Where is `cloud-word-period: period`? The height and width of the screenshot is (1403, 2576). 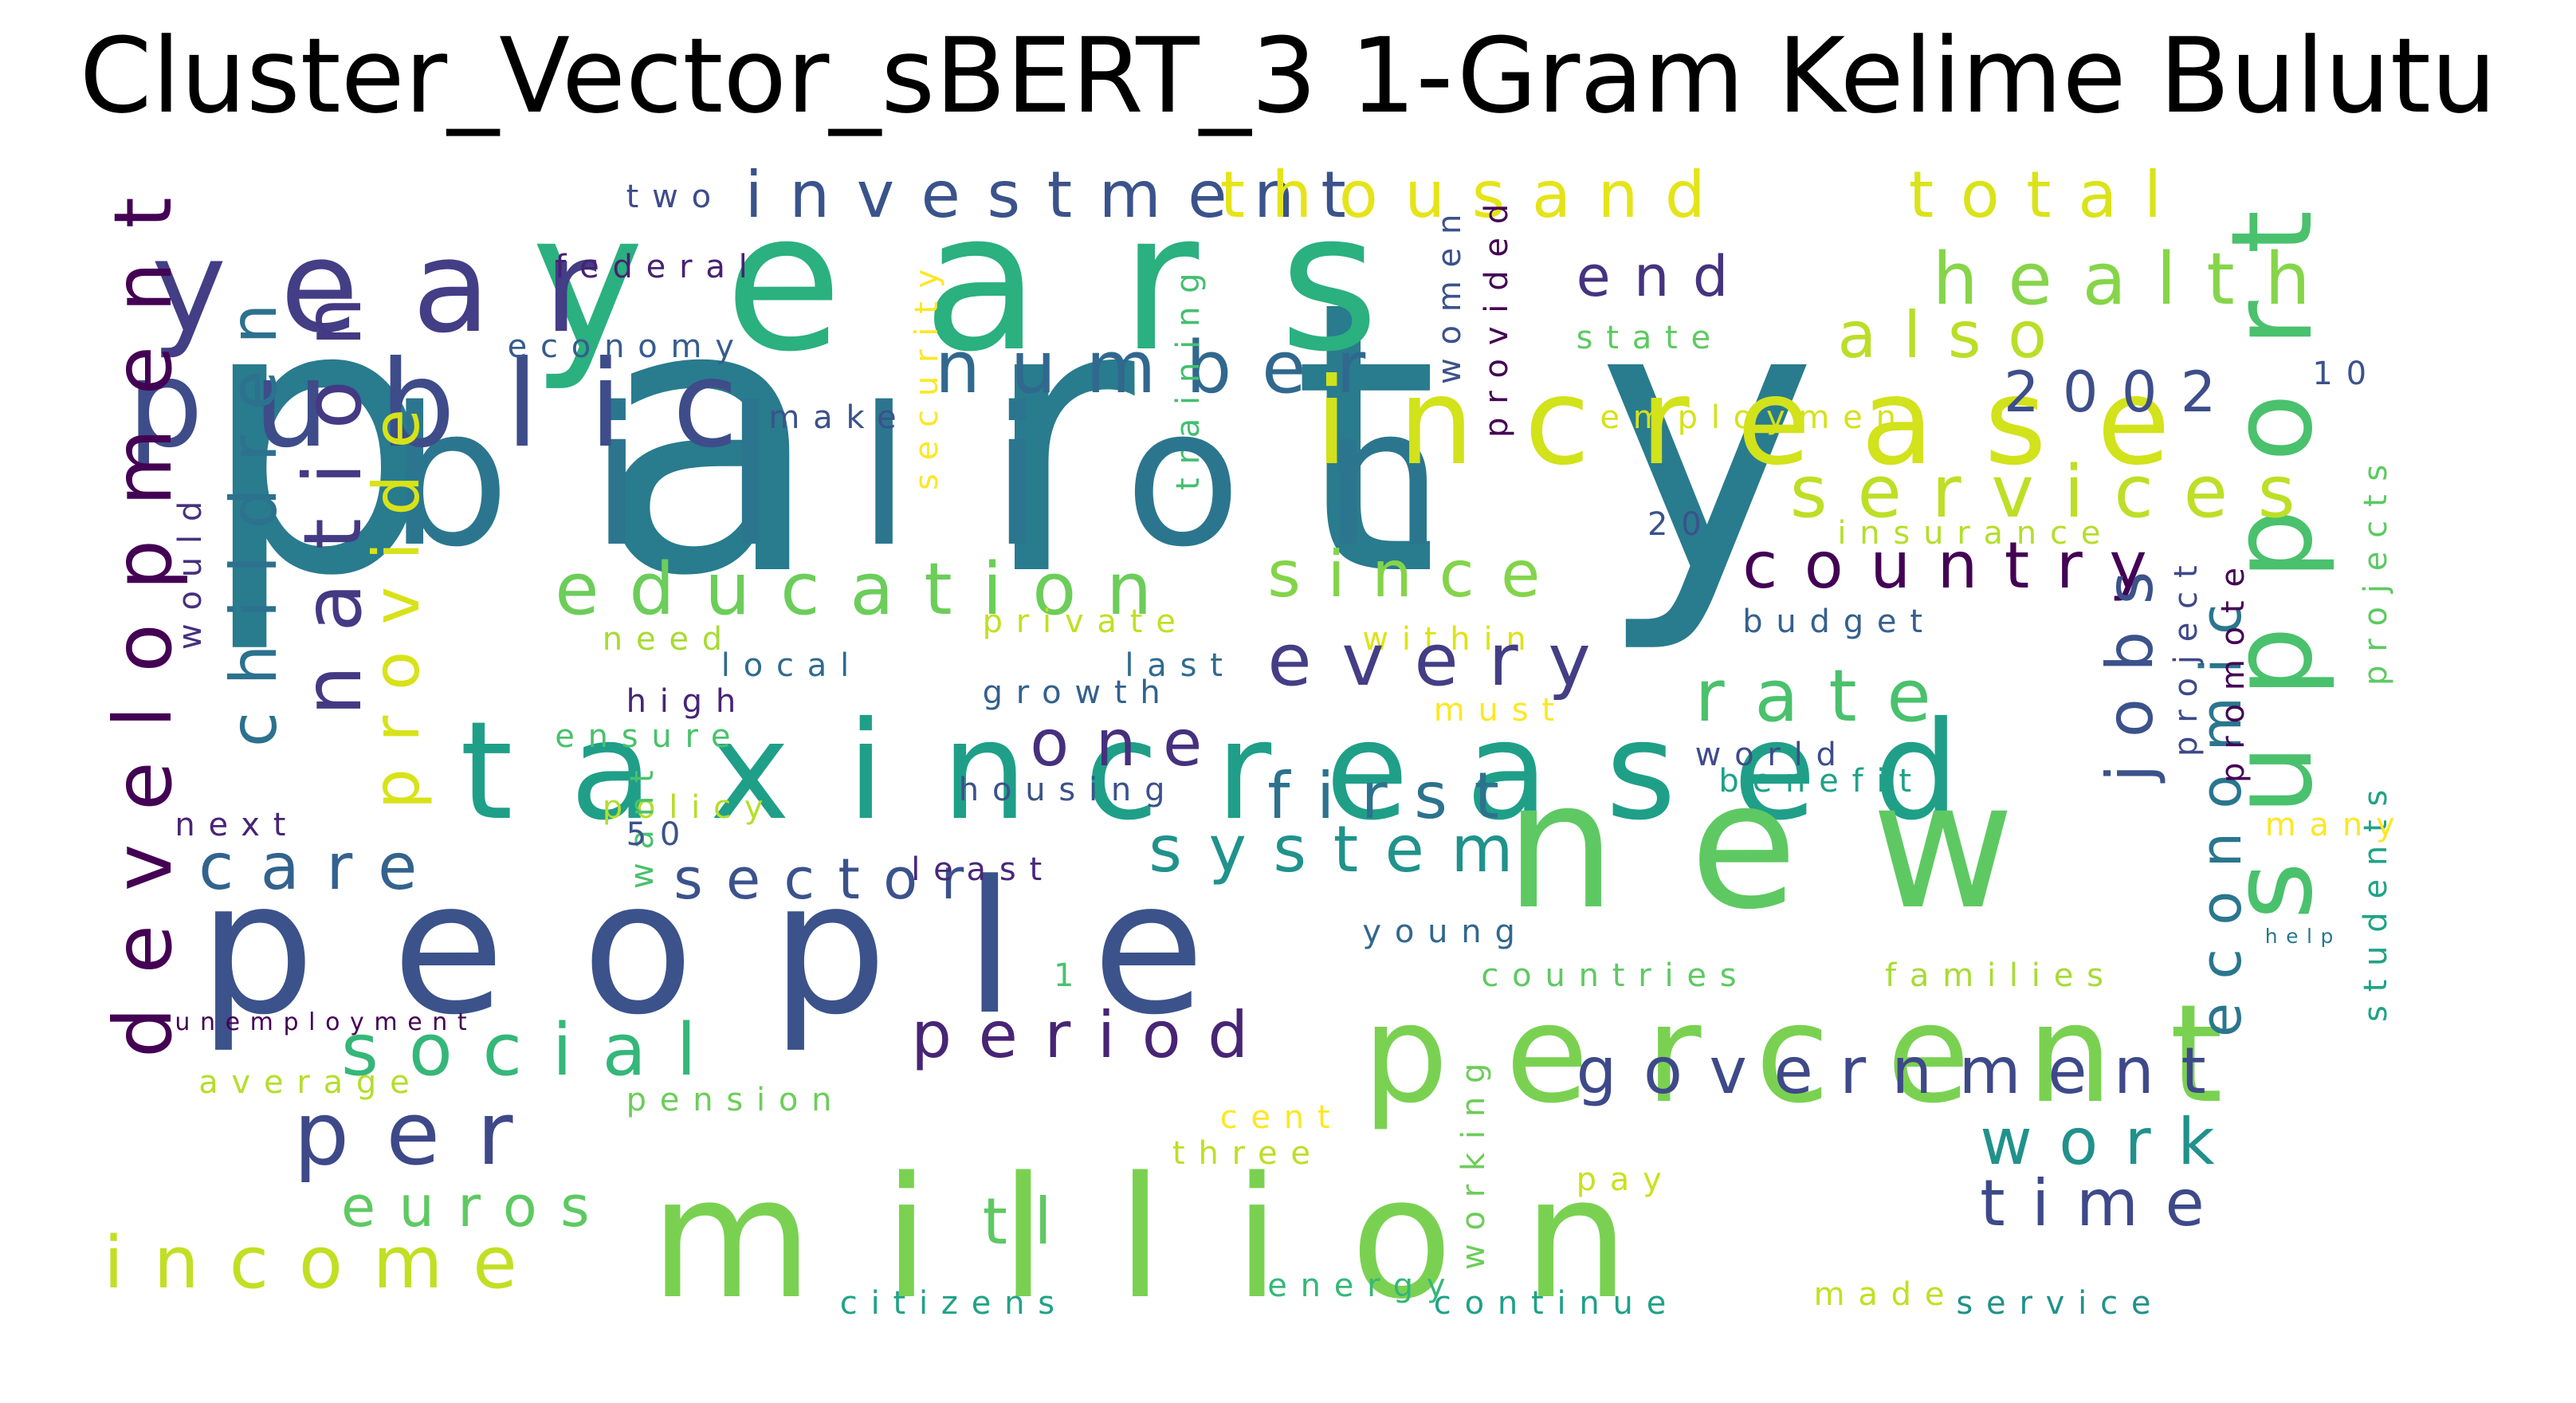 cloud-word-period: period is located at coordinates (1093, 1035).